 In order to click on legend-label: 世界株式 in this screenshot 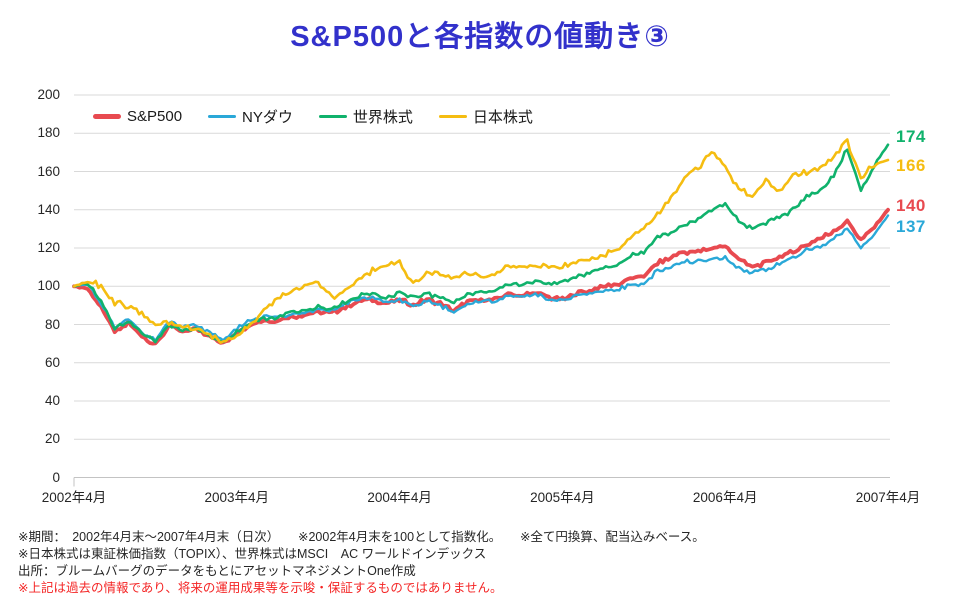, I will do `click(382, 117)`.